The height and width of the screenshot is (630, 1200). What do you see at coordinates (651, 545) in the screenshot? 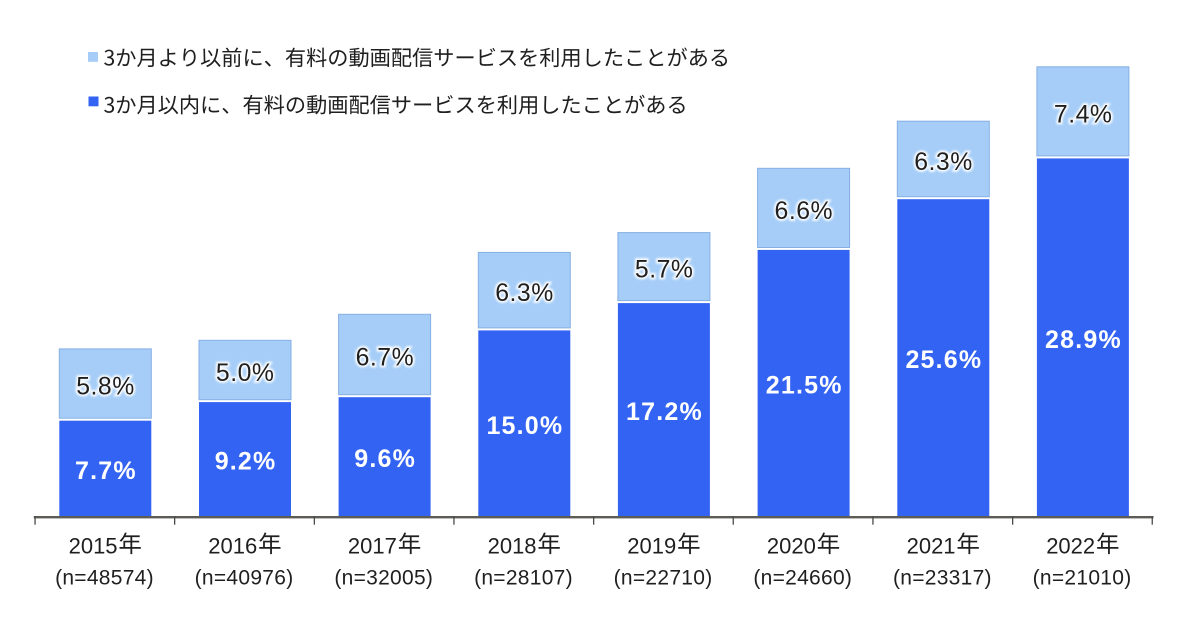
I see `svg-text: 2019` at bounding box center [651, 545].